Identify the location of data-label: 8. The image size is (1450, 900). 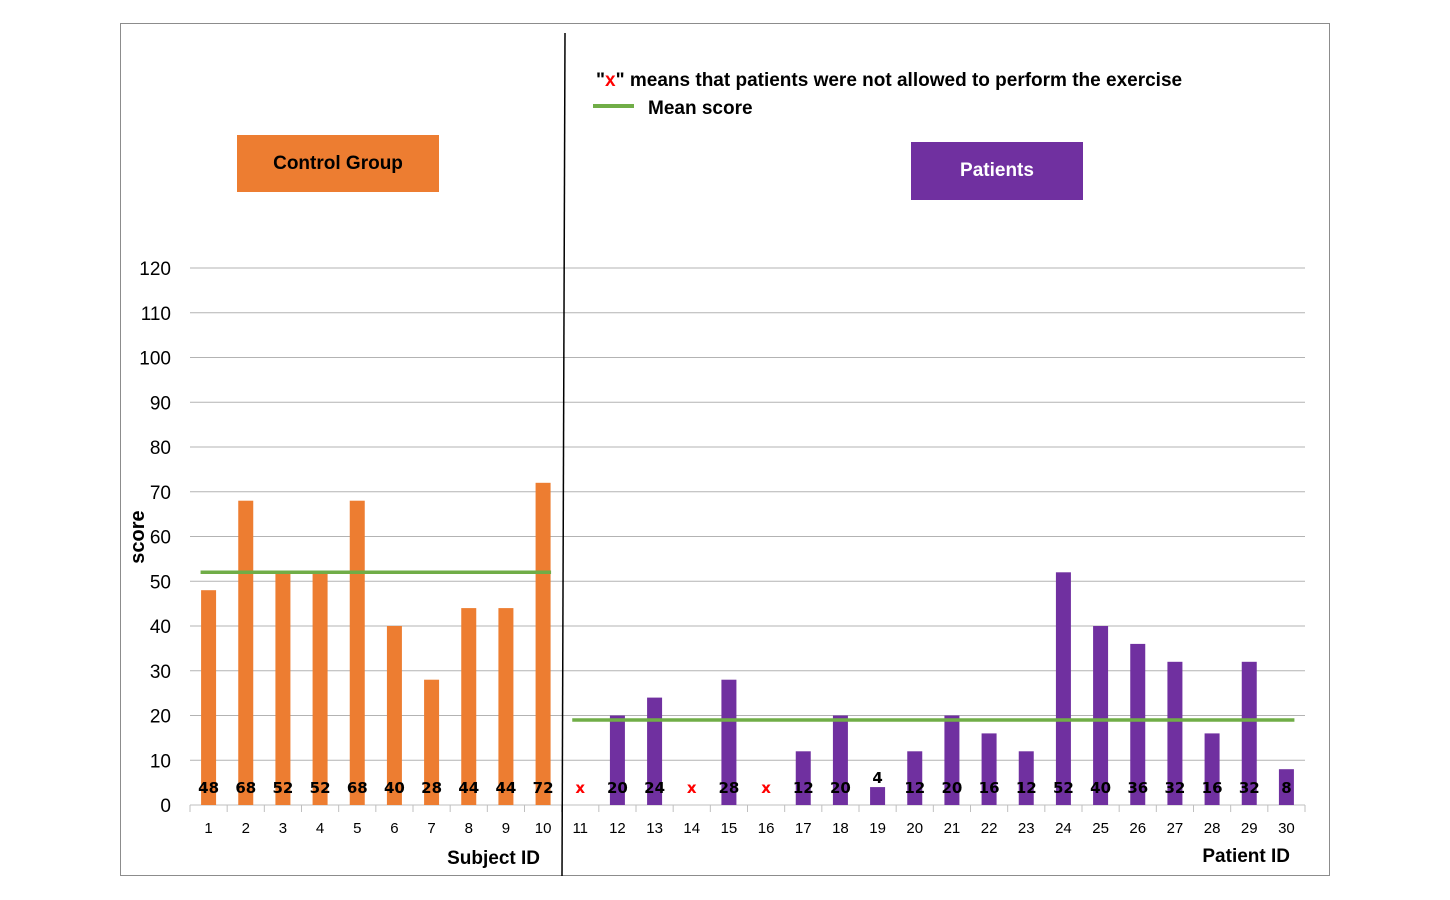
(1286, 788).